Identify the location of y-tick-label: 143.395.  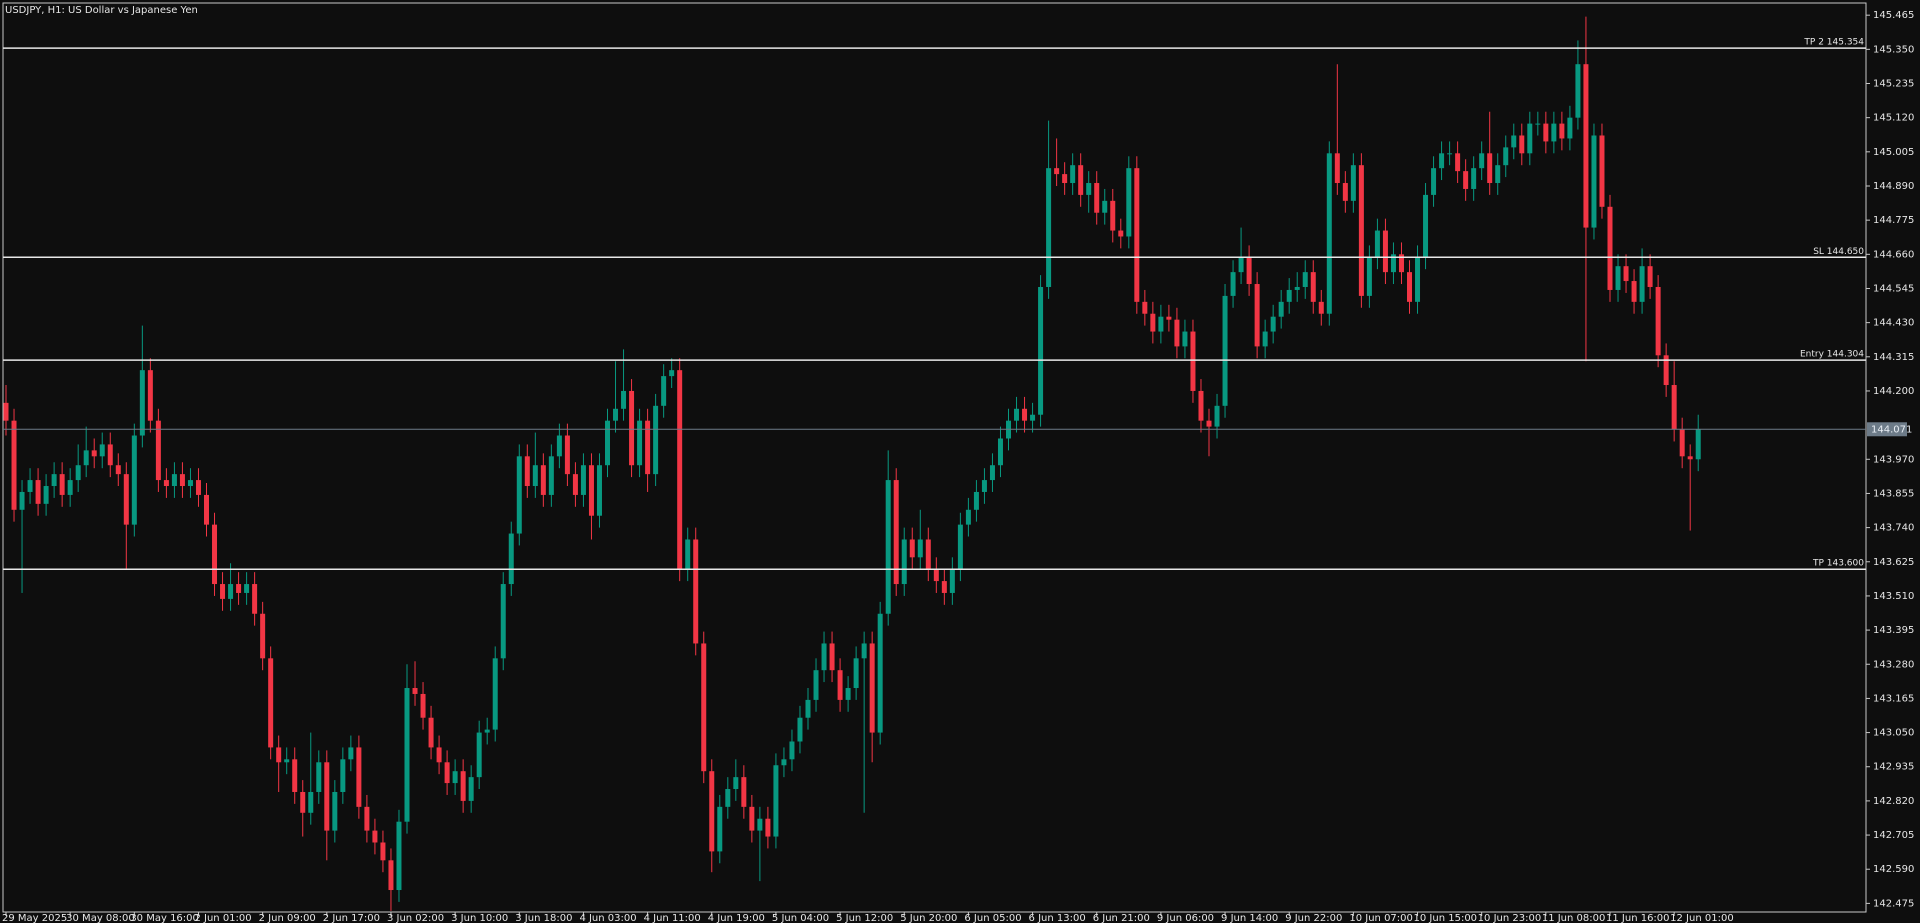
(1893, 630).